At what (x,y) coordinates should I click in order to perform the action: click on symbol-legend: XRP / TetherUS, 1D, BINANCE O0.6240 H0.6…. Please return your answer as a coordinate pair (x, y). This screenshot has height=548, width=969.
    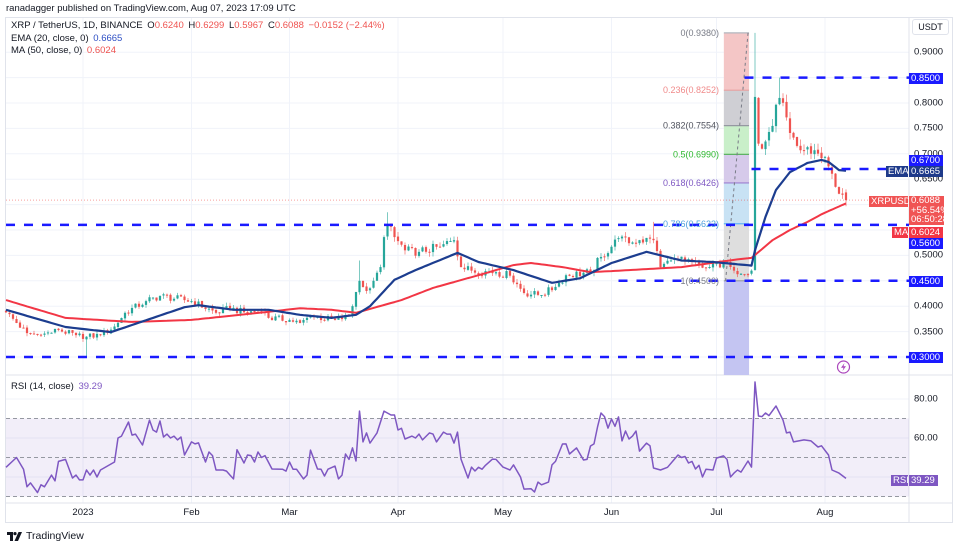
    Looking at the image, I should click on (199, 25).